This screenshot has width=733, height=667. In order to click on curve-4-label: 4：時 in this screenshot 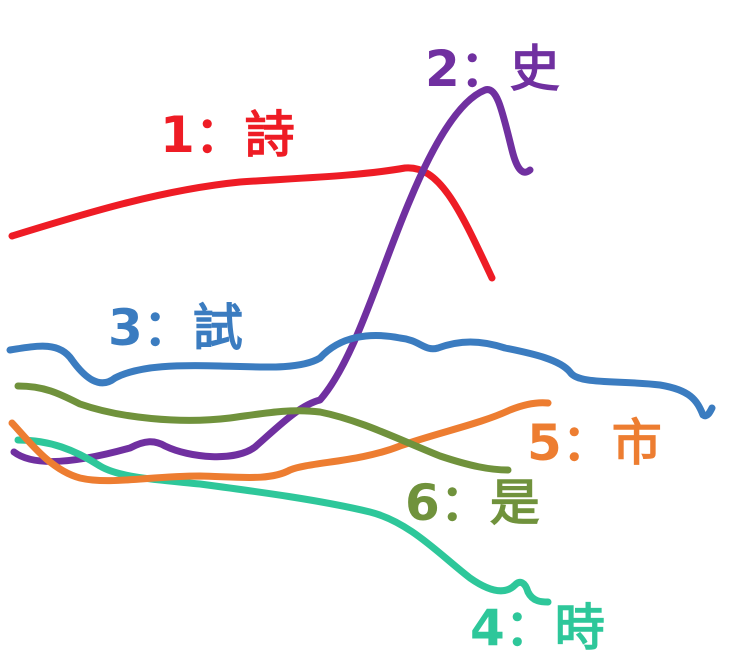, I will do `click(537, 628)`.